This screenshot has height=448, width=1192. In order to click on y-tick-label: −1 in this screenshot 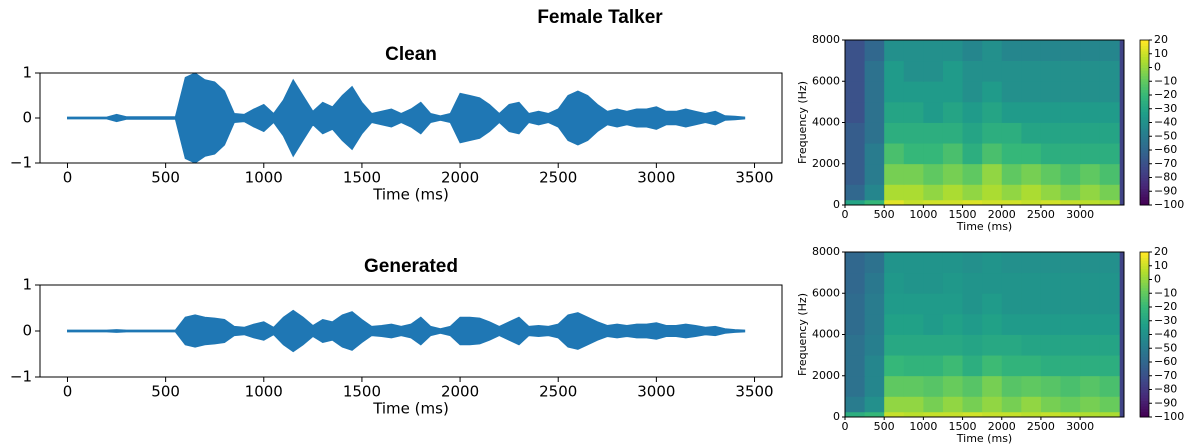, I will do `click(21, 163)`.